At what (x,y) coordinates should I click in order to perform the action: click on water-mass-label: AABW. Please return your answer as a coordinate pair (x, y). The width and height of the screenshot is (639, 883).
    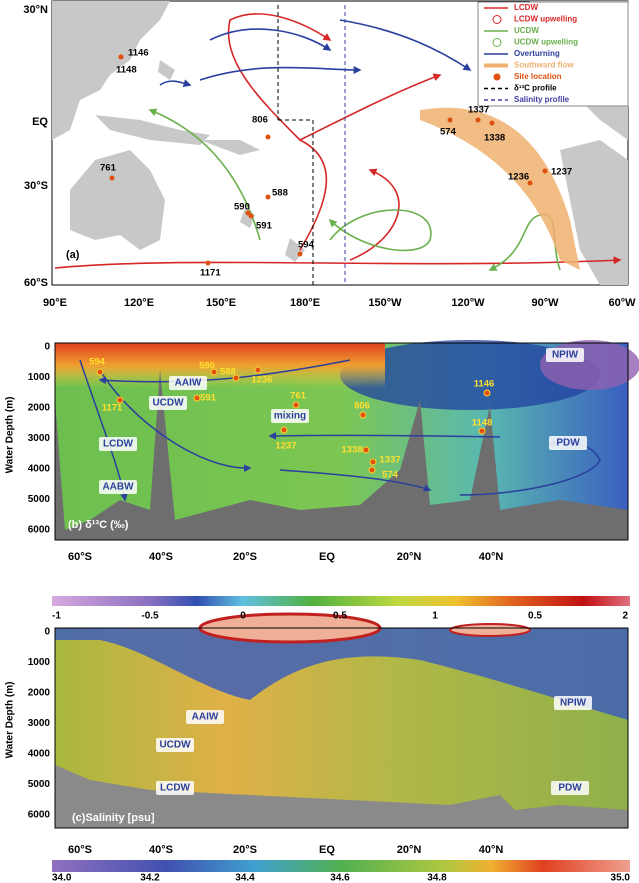
    Looking at the image, I should click on (118, 487).